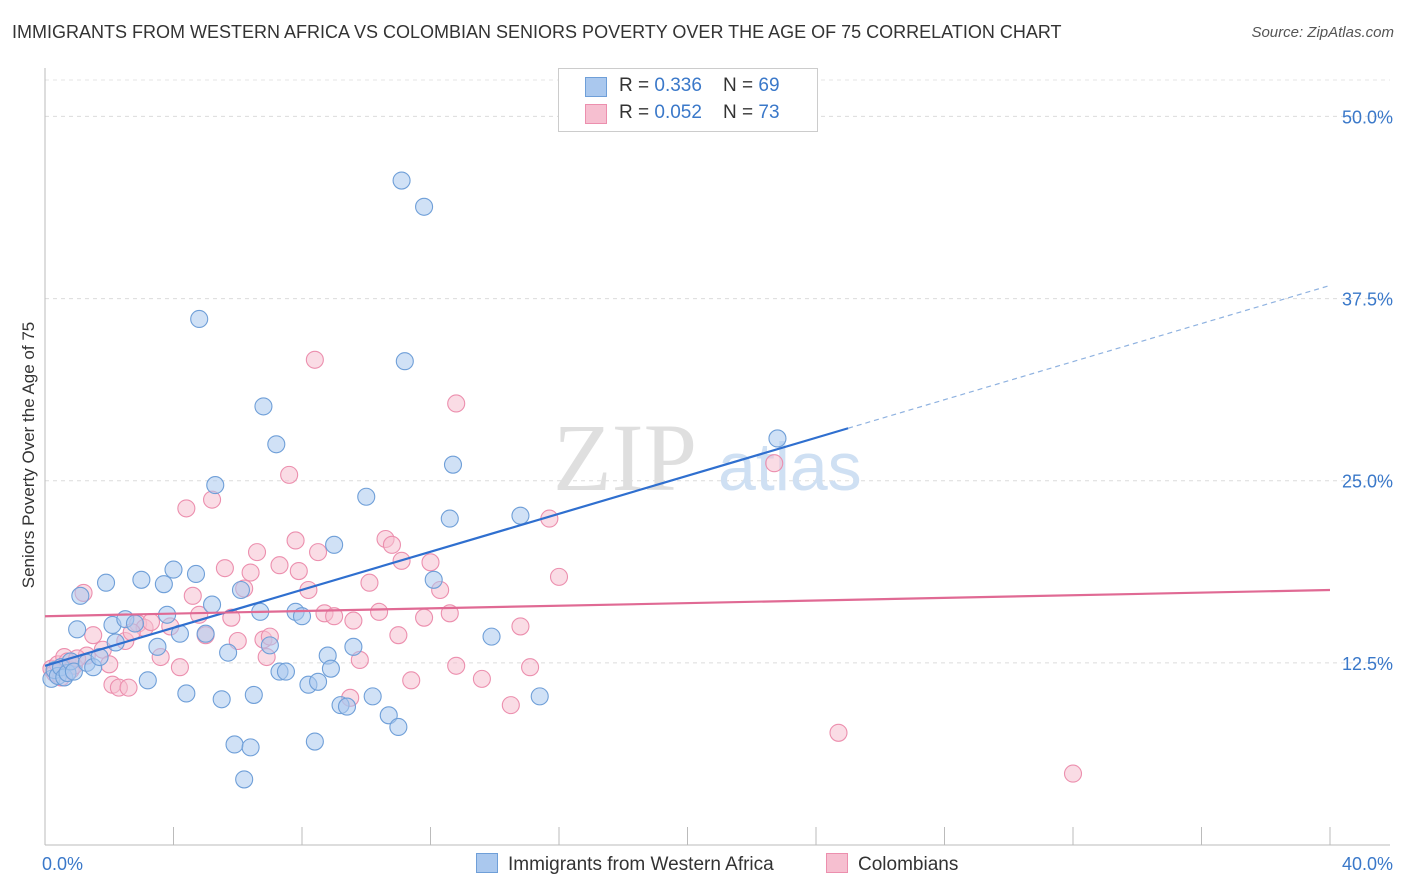  I want to click on source-label: Source: ZipAtlas.com, so click(1322, 32).